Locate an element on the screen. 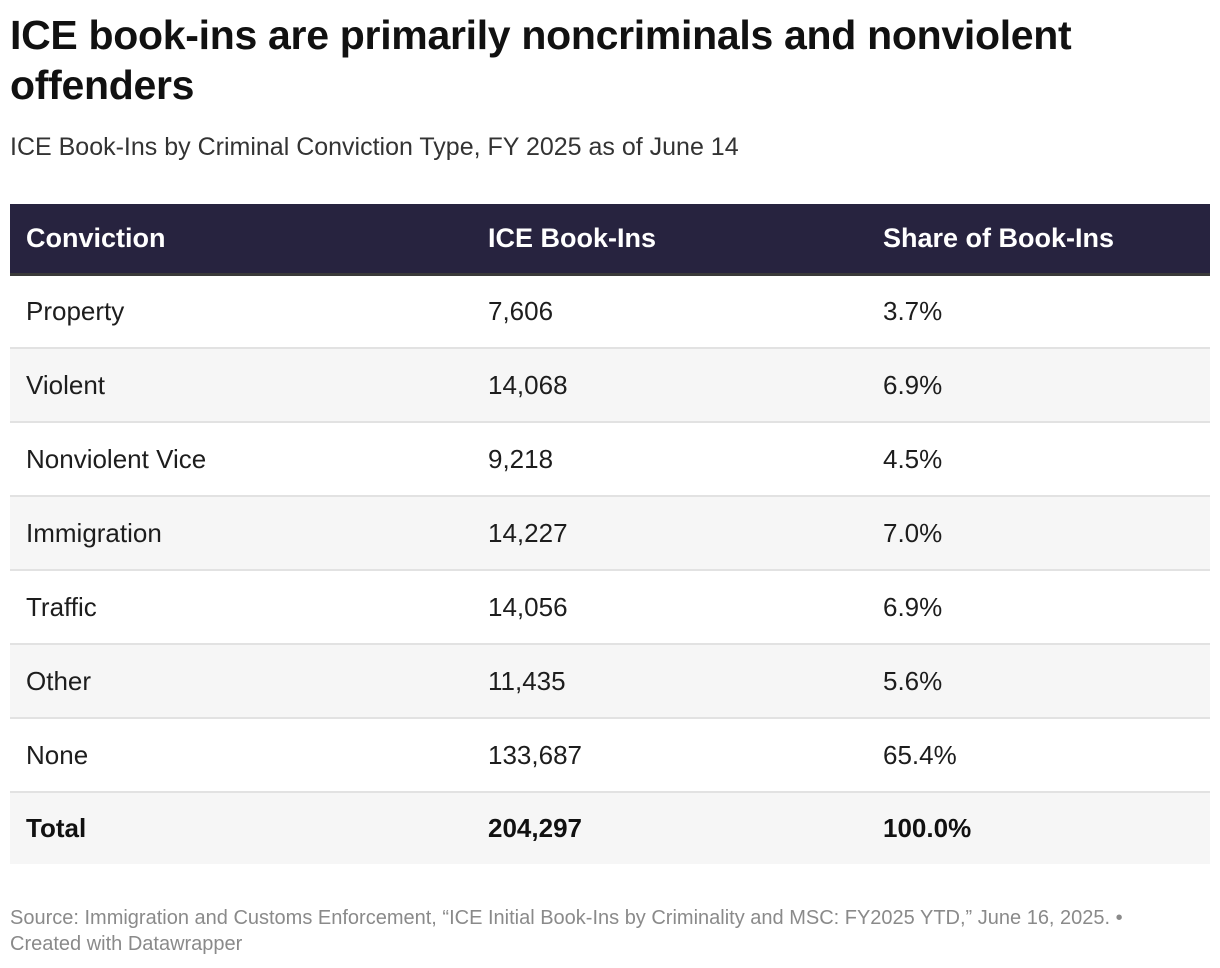 The width and height of the screenshot is (1220, 968). cell-conviction: Nonviolent Vice is located at coordinates (116, 458).